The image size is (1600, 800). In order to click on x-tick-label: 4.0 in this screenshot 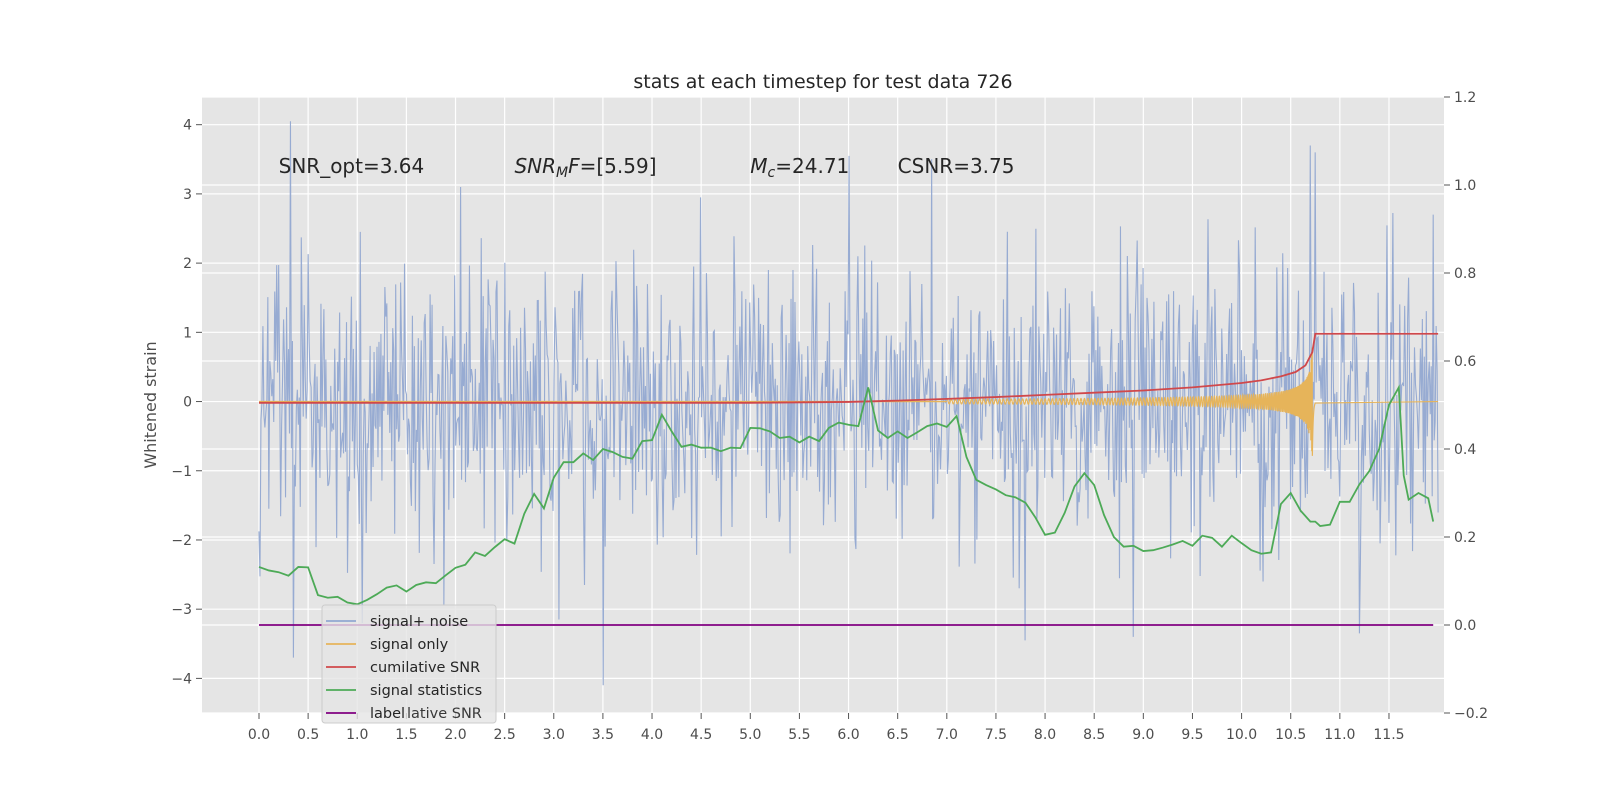, I will do `click(652, 735)`.